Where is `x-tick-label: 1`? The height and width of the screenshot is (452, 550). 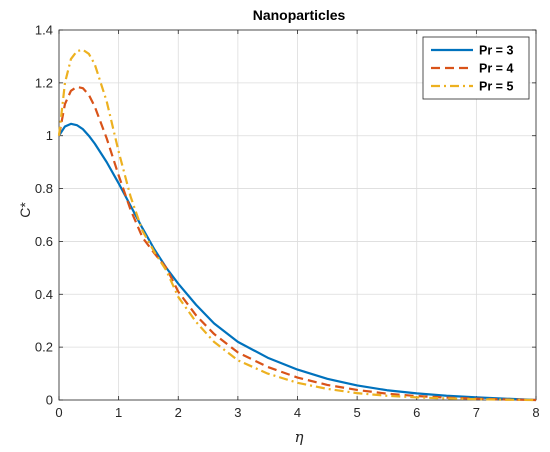
x-tick-label: 1 is located at coordinates (118, 412).